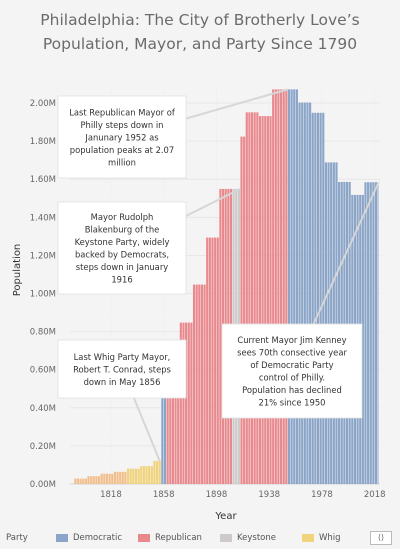 This screenshot has width=400, height=549. What do you see at coordinates (43, 333) in the screenshot?
I see `y-tick-label: 0.80M` at bounding box center [43, 333].